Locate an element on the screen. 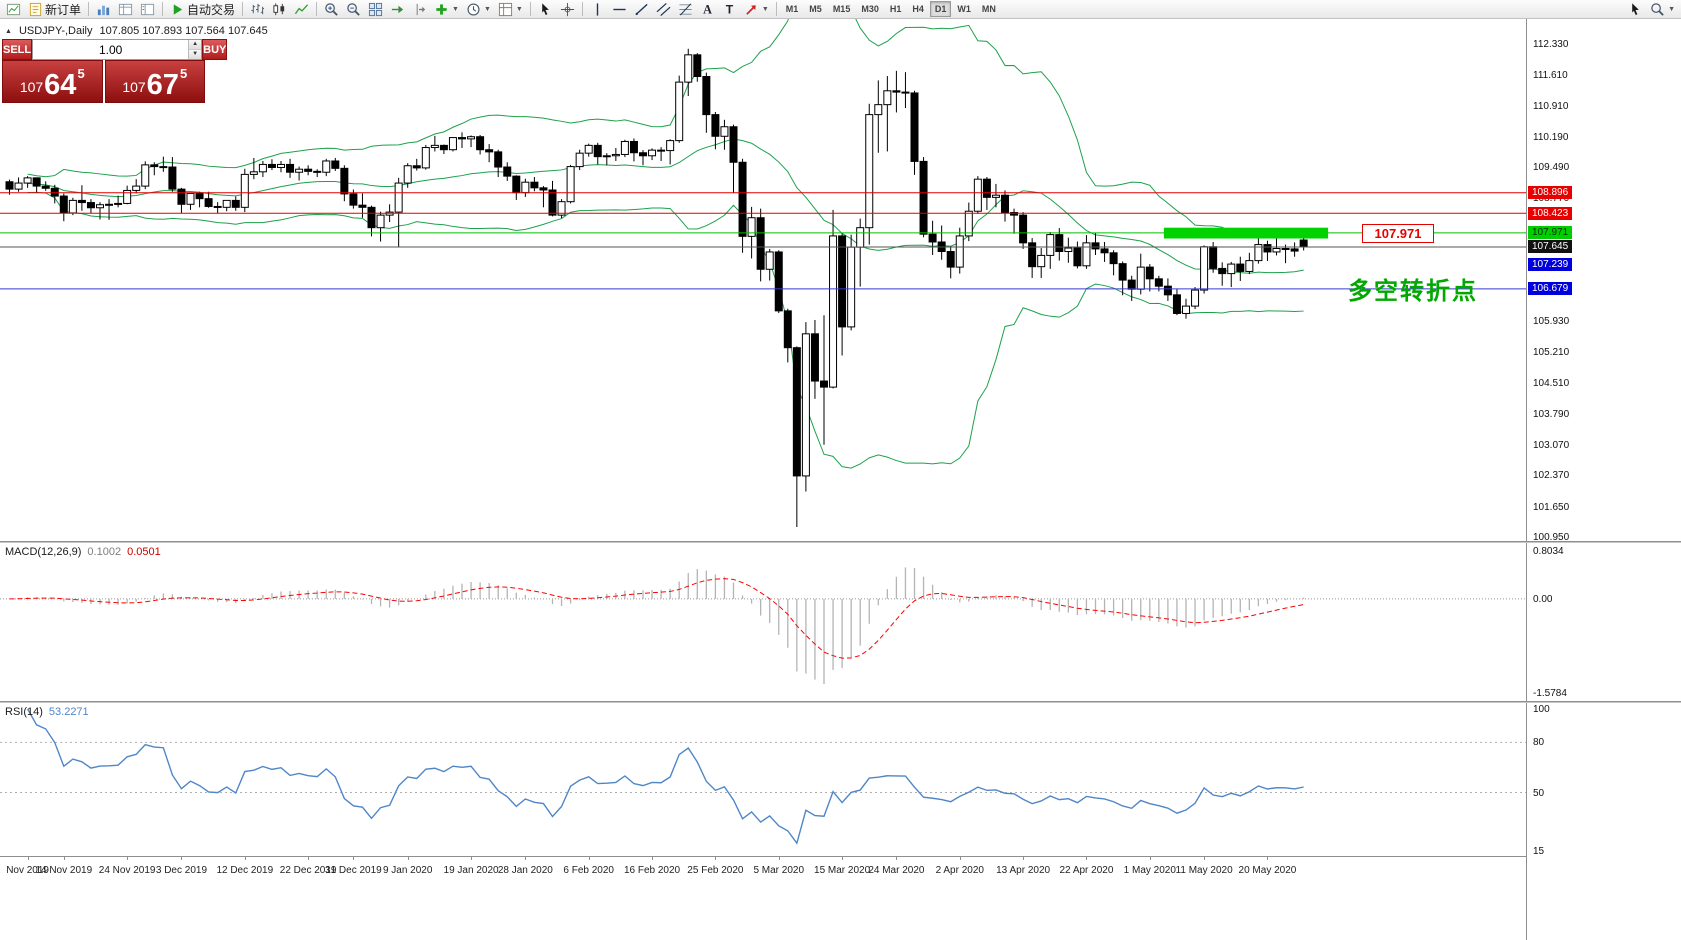 This screenshot has height=940, width=1681. timeframe-m30: M30 is located at coordinates (870, 9).